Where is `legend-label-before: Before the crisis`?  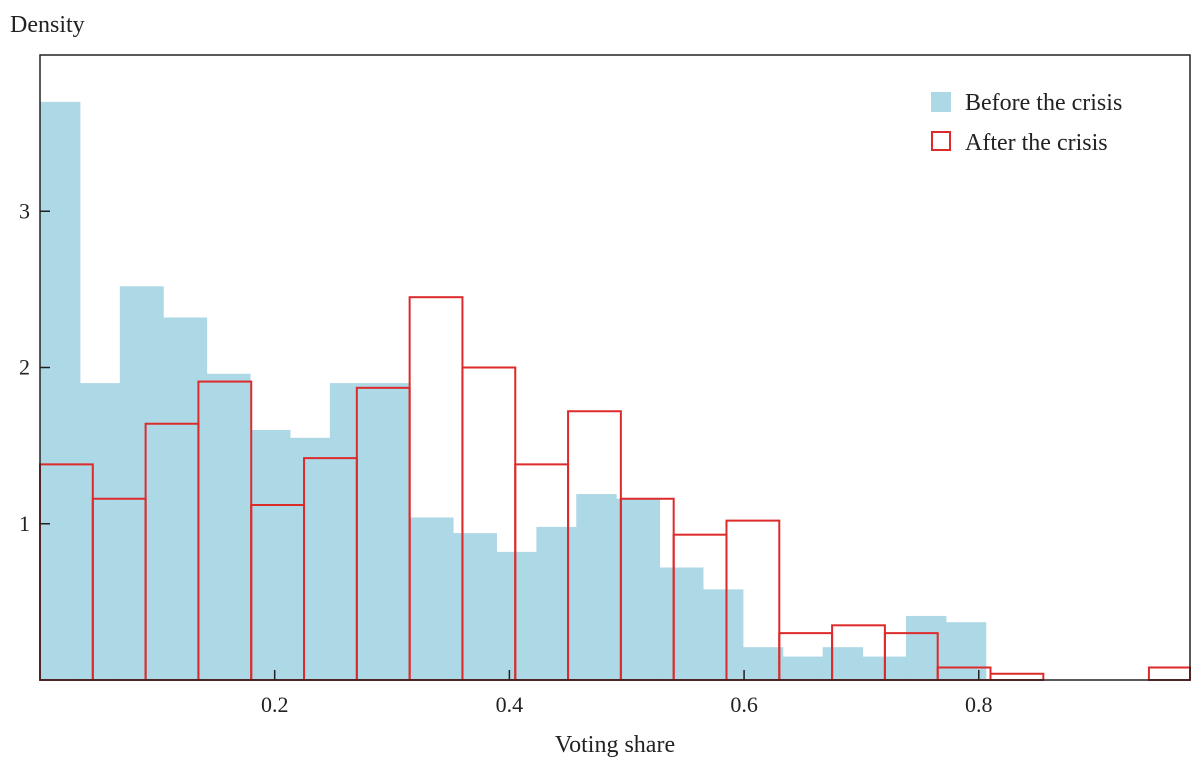
legend-label-before: Before the crisis is located at coordinates (1043, 103).